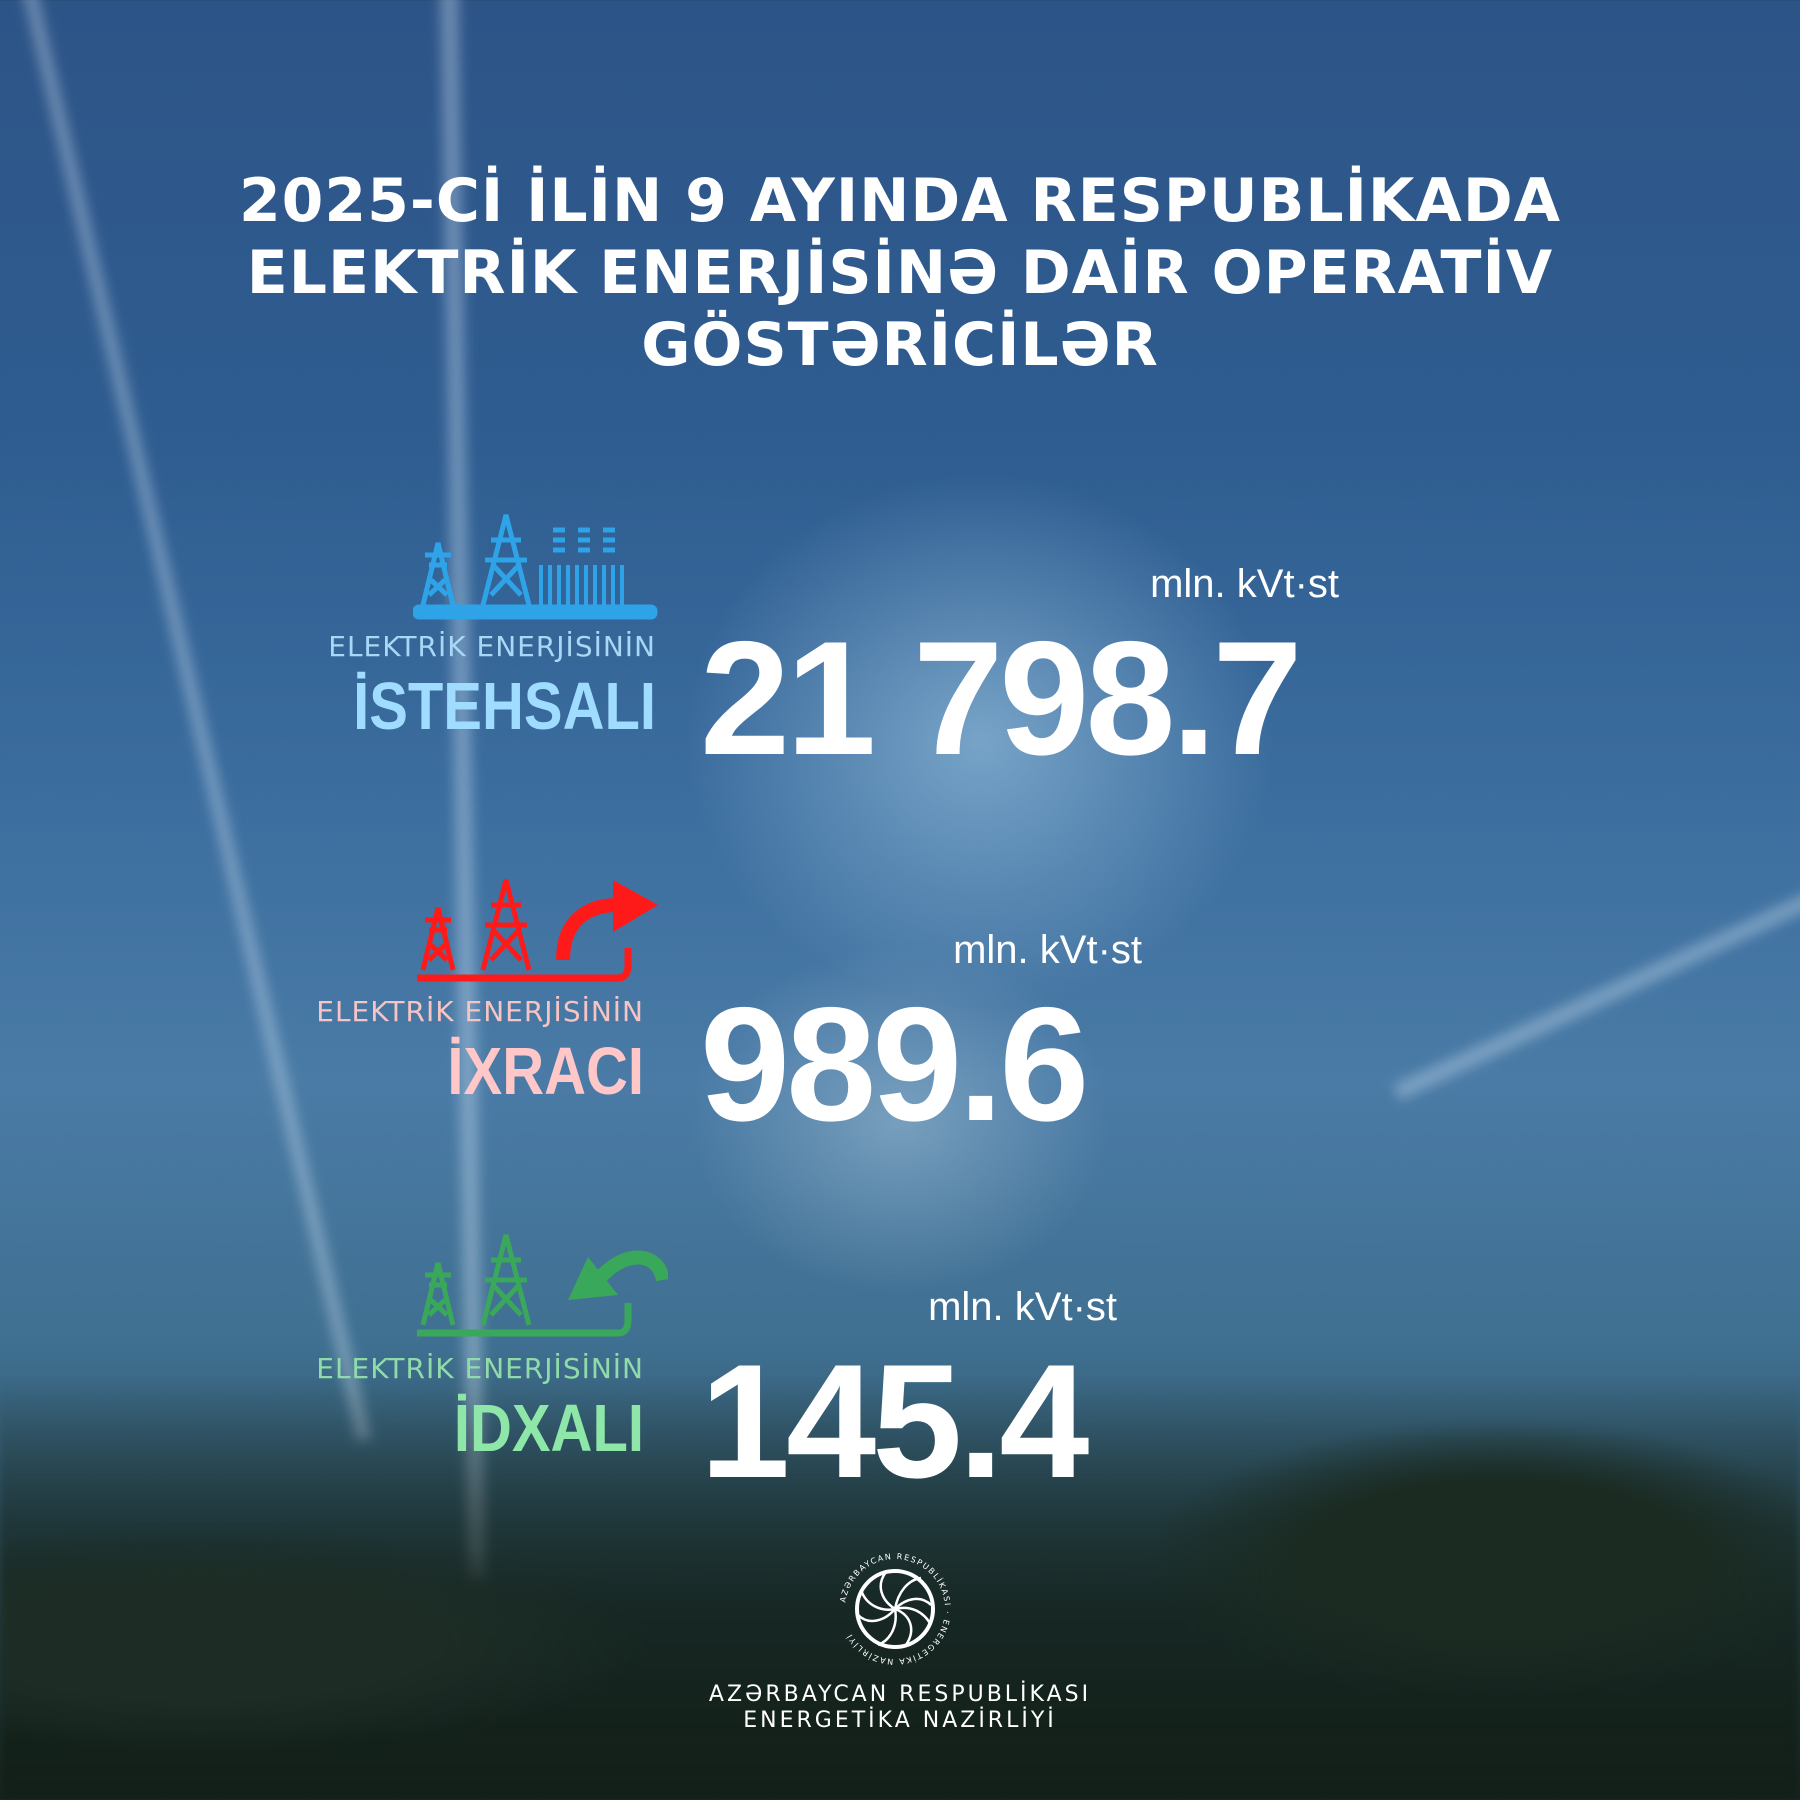 This screenshot has height=1800, width=1800. Describe the element at coordinates (900, 1720) in the screenshot. I see `footer-line: ENERGETİKA NAZİRLİYİ` at that location.